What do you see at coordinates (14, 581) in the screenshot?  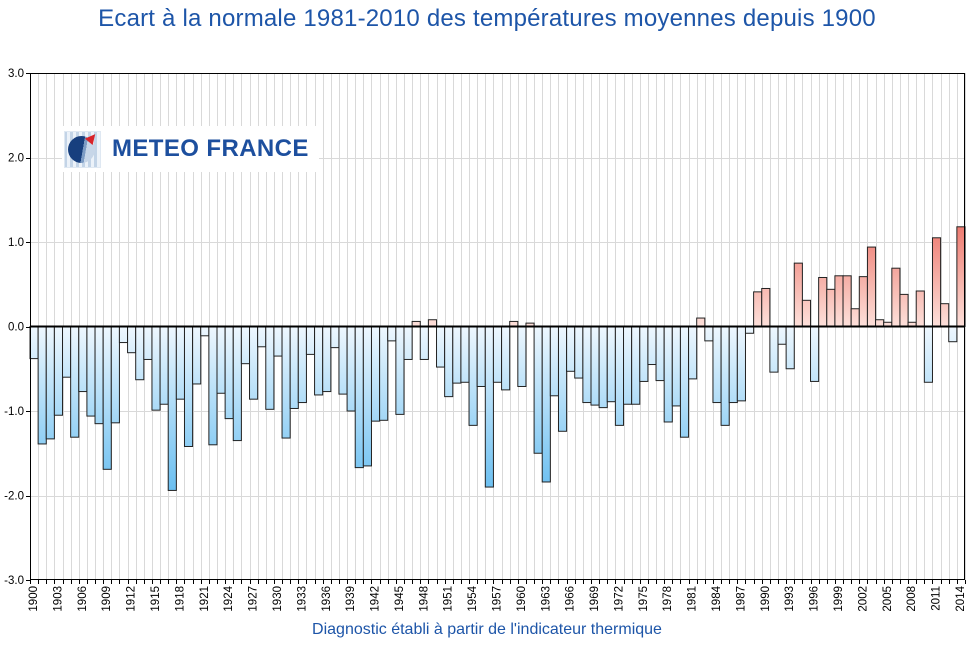 I see `y-tick-label: -3.0` at bounding box center [14, 581].